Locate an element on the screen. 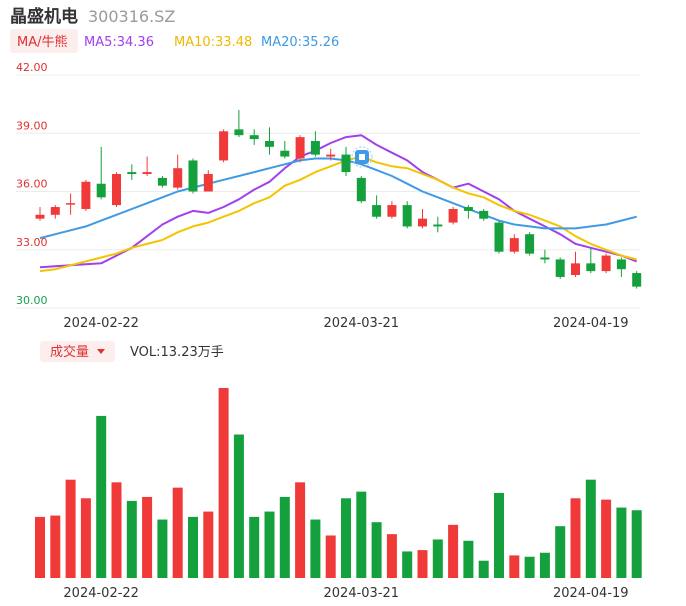  y-tick-label: 33.00 is located at coordinates (32, 242).